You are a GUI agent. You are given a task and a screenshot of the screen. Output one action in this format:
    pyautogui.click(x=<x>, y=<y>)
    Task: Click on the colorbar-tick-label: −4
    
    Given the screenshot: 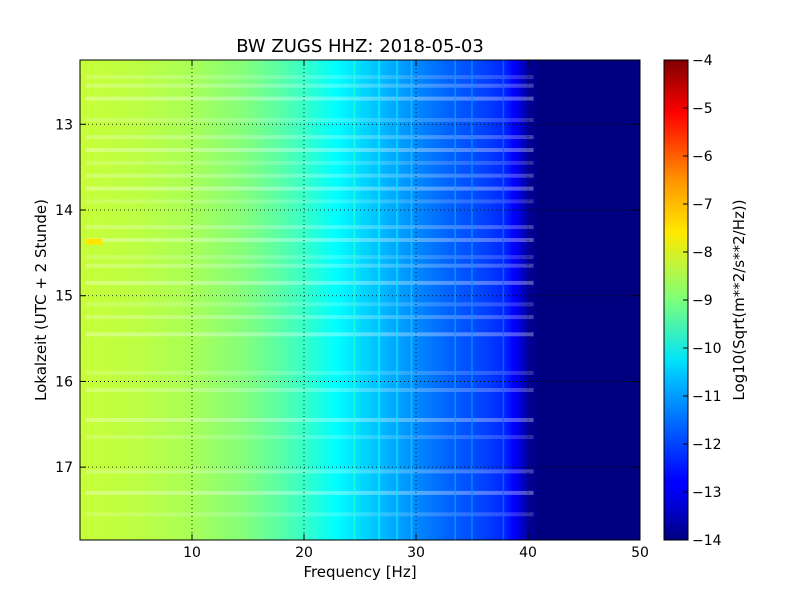 What is the action you would take?
    pyautogui.click(x=702, y=61)
    